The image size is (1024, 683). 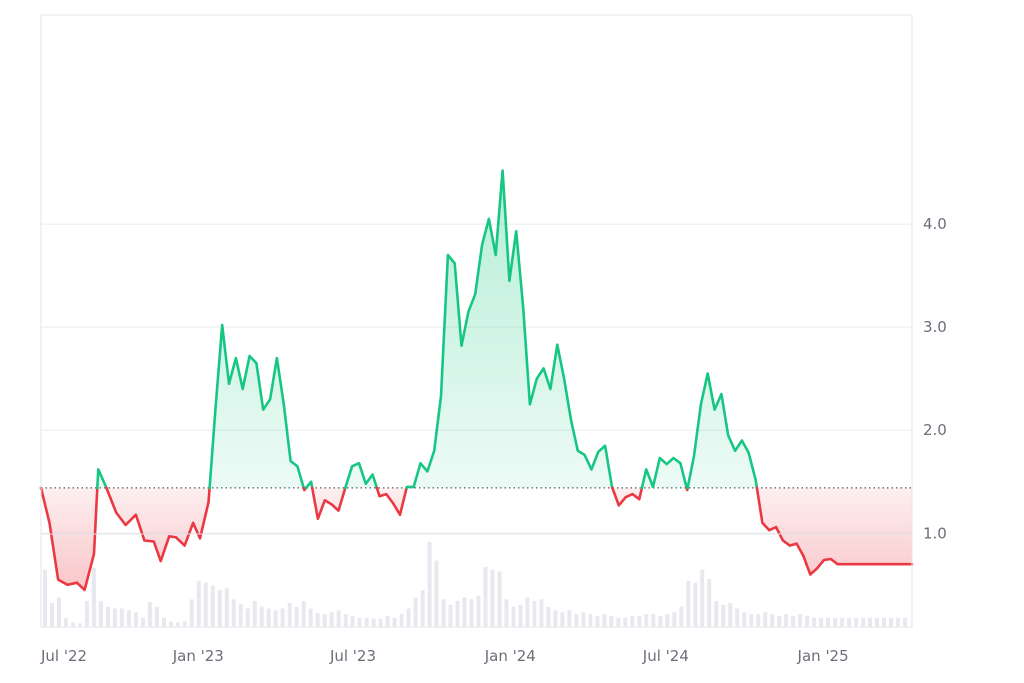 I want to click on volume-bars, so click(x=475, y=584).